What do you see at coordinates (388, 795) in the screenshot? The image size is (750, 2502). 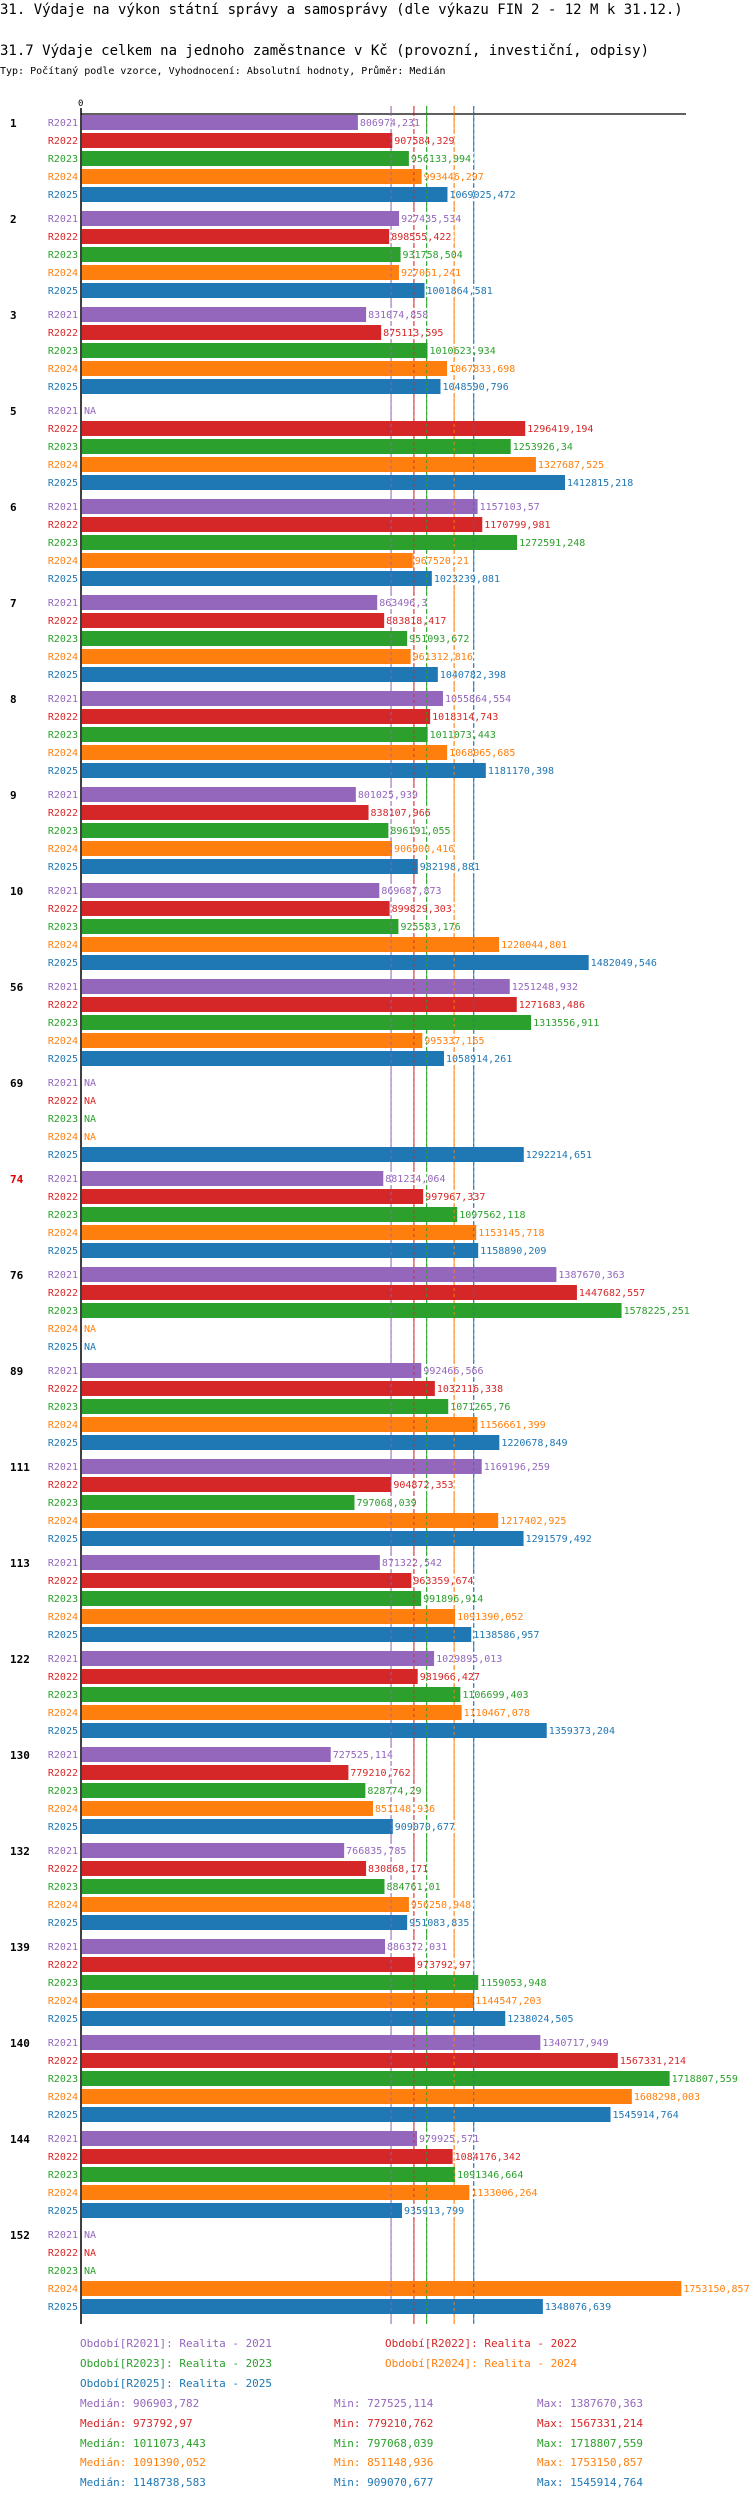 I see `data-label: 801025,939` at bounding box center [388, 795].